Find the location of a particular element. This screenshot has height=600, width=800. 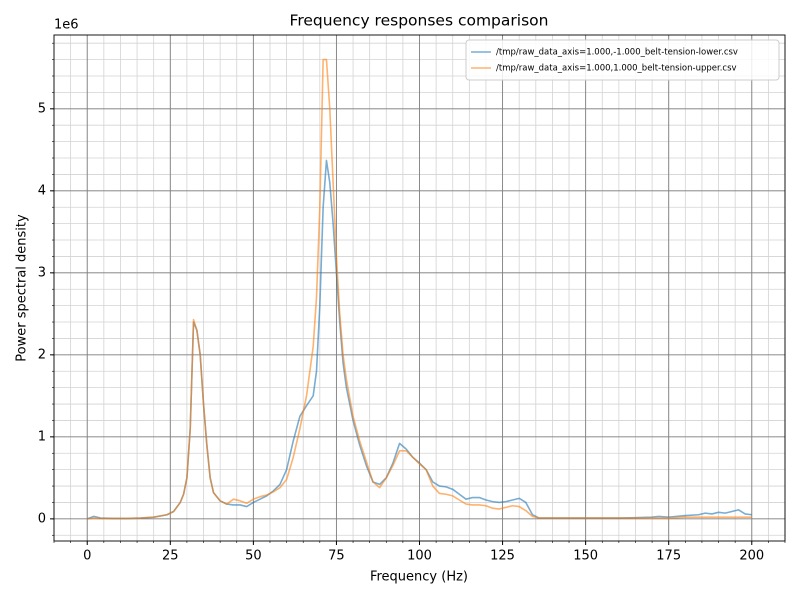

x-tick-label: 25 is located at coordinates (170, 556).